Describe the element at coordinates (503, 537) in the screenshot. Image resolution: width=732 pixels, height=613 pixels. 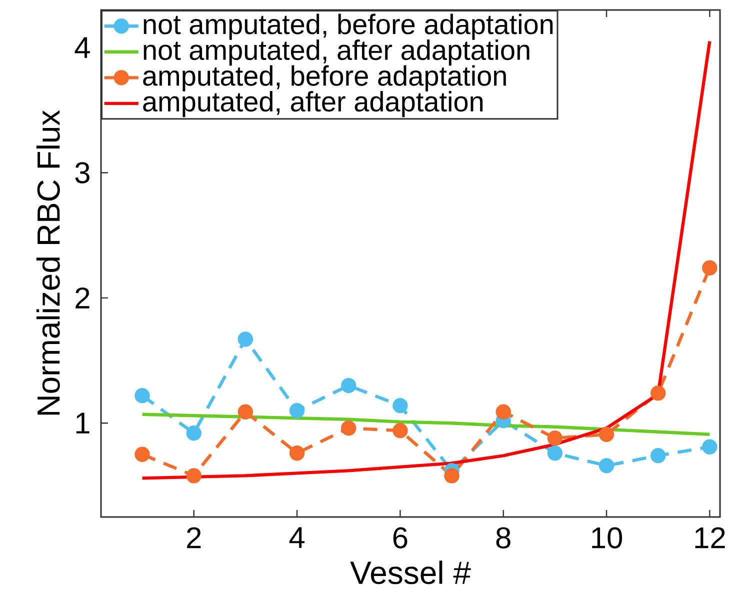
I see `x-tick-label: 8` at that location.